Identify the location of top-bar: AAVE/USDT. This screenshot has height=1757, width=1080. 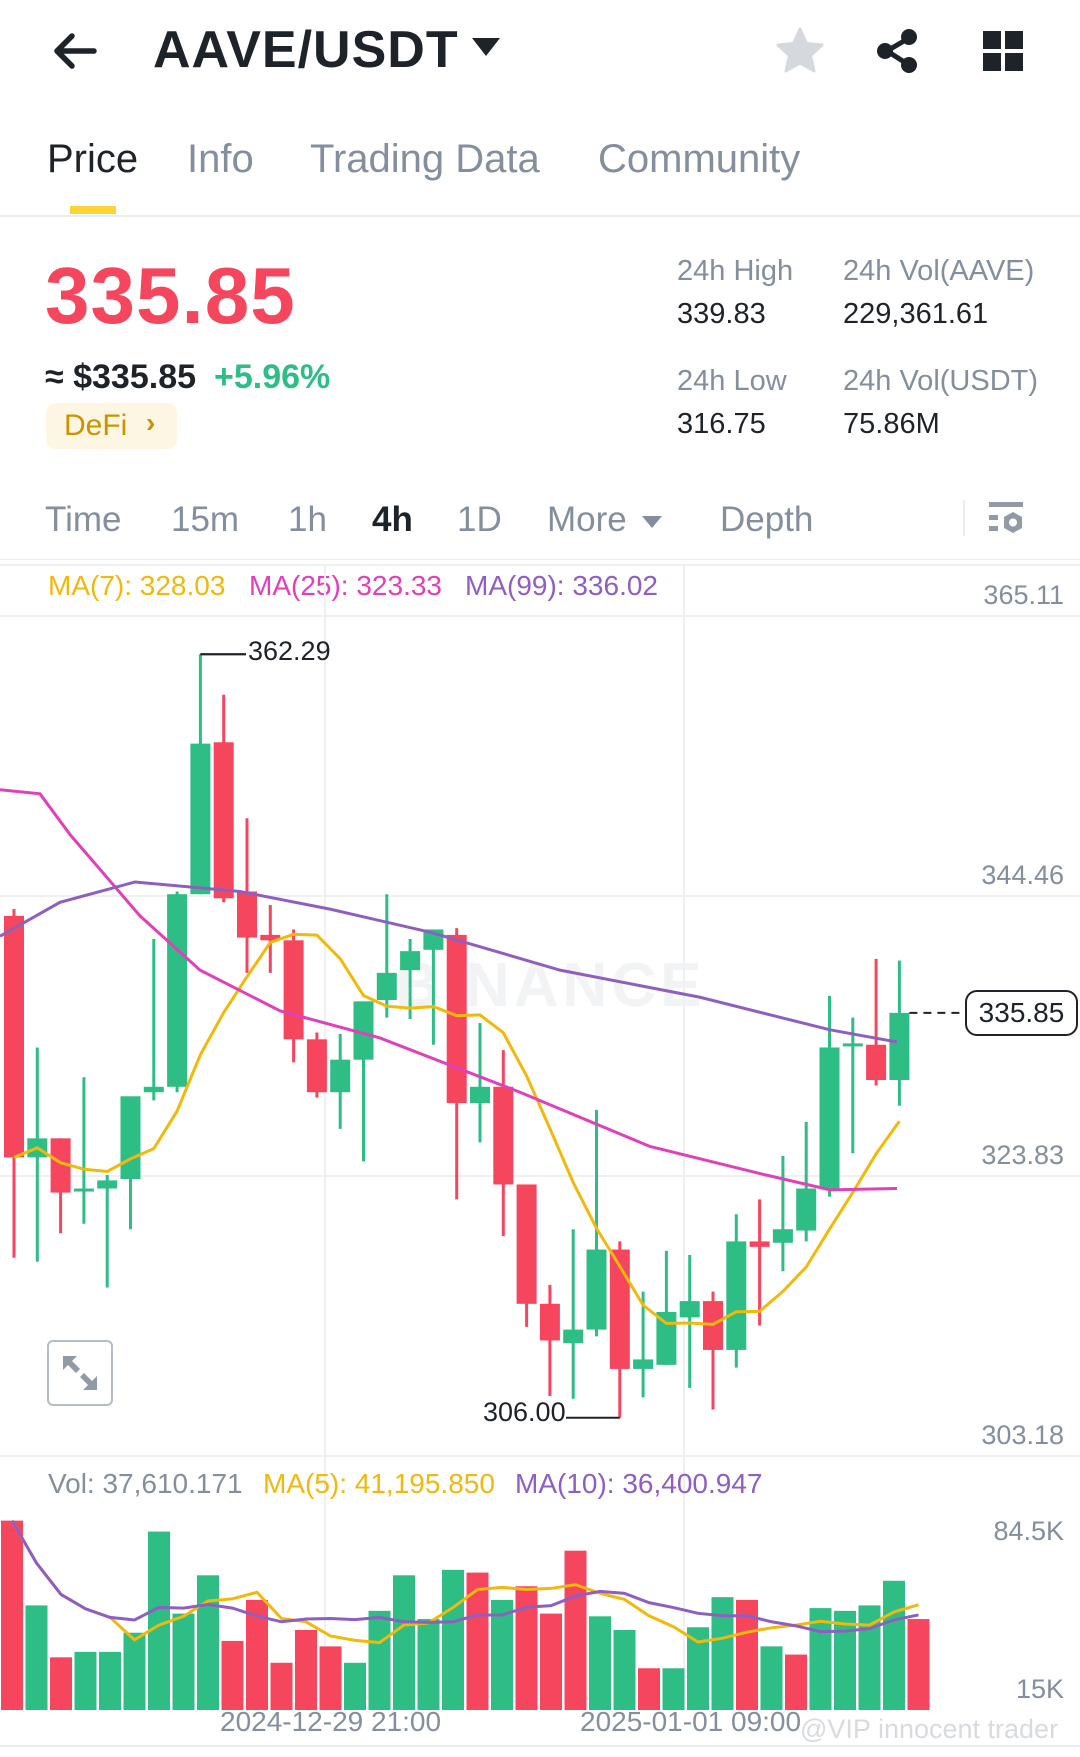
(540, 50).